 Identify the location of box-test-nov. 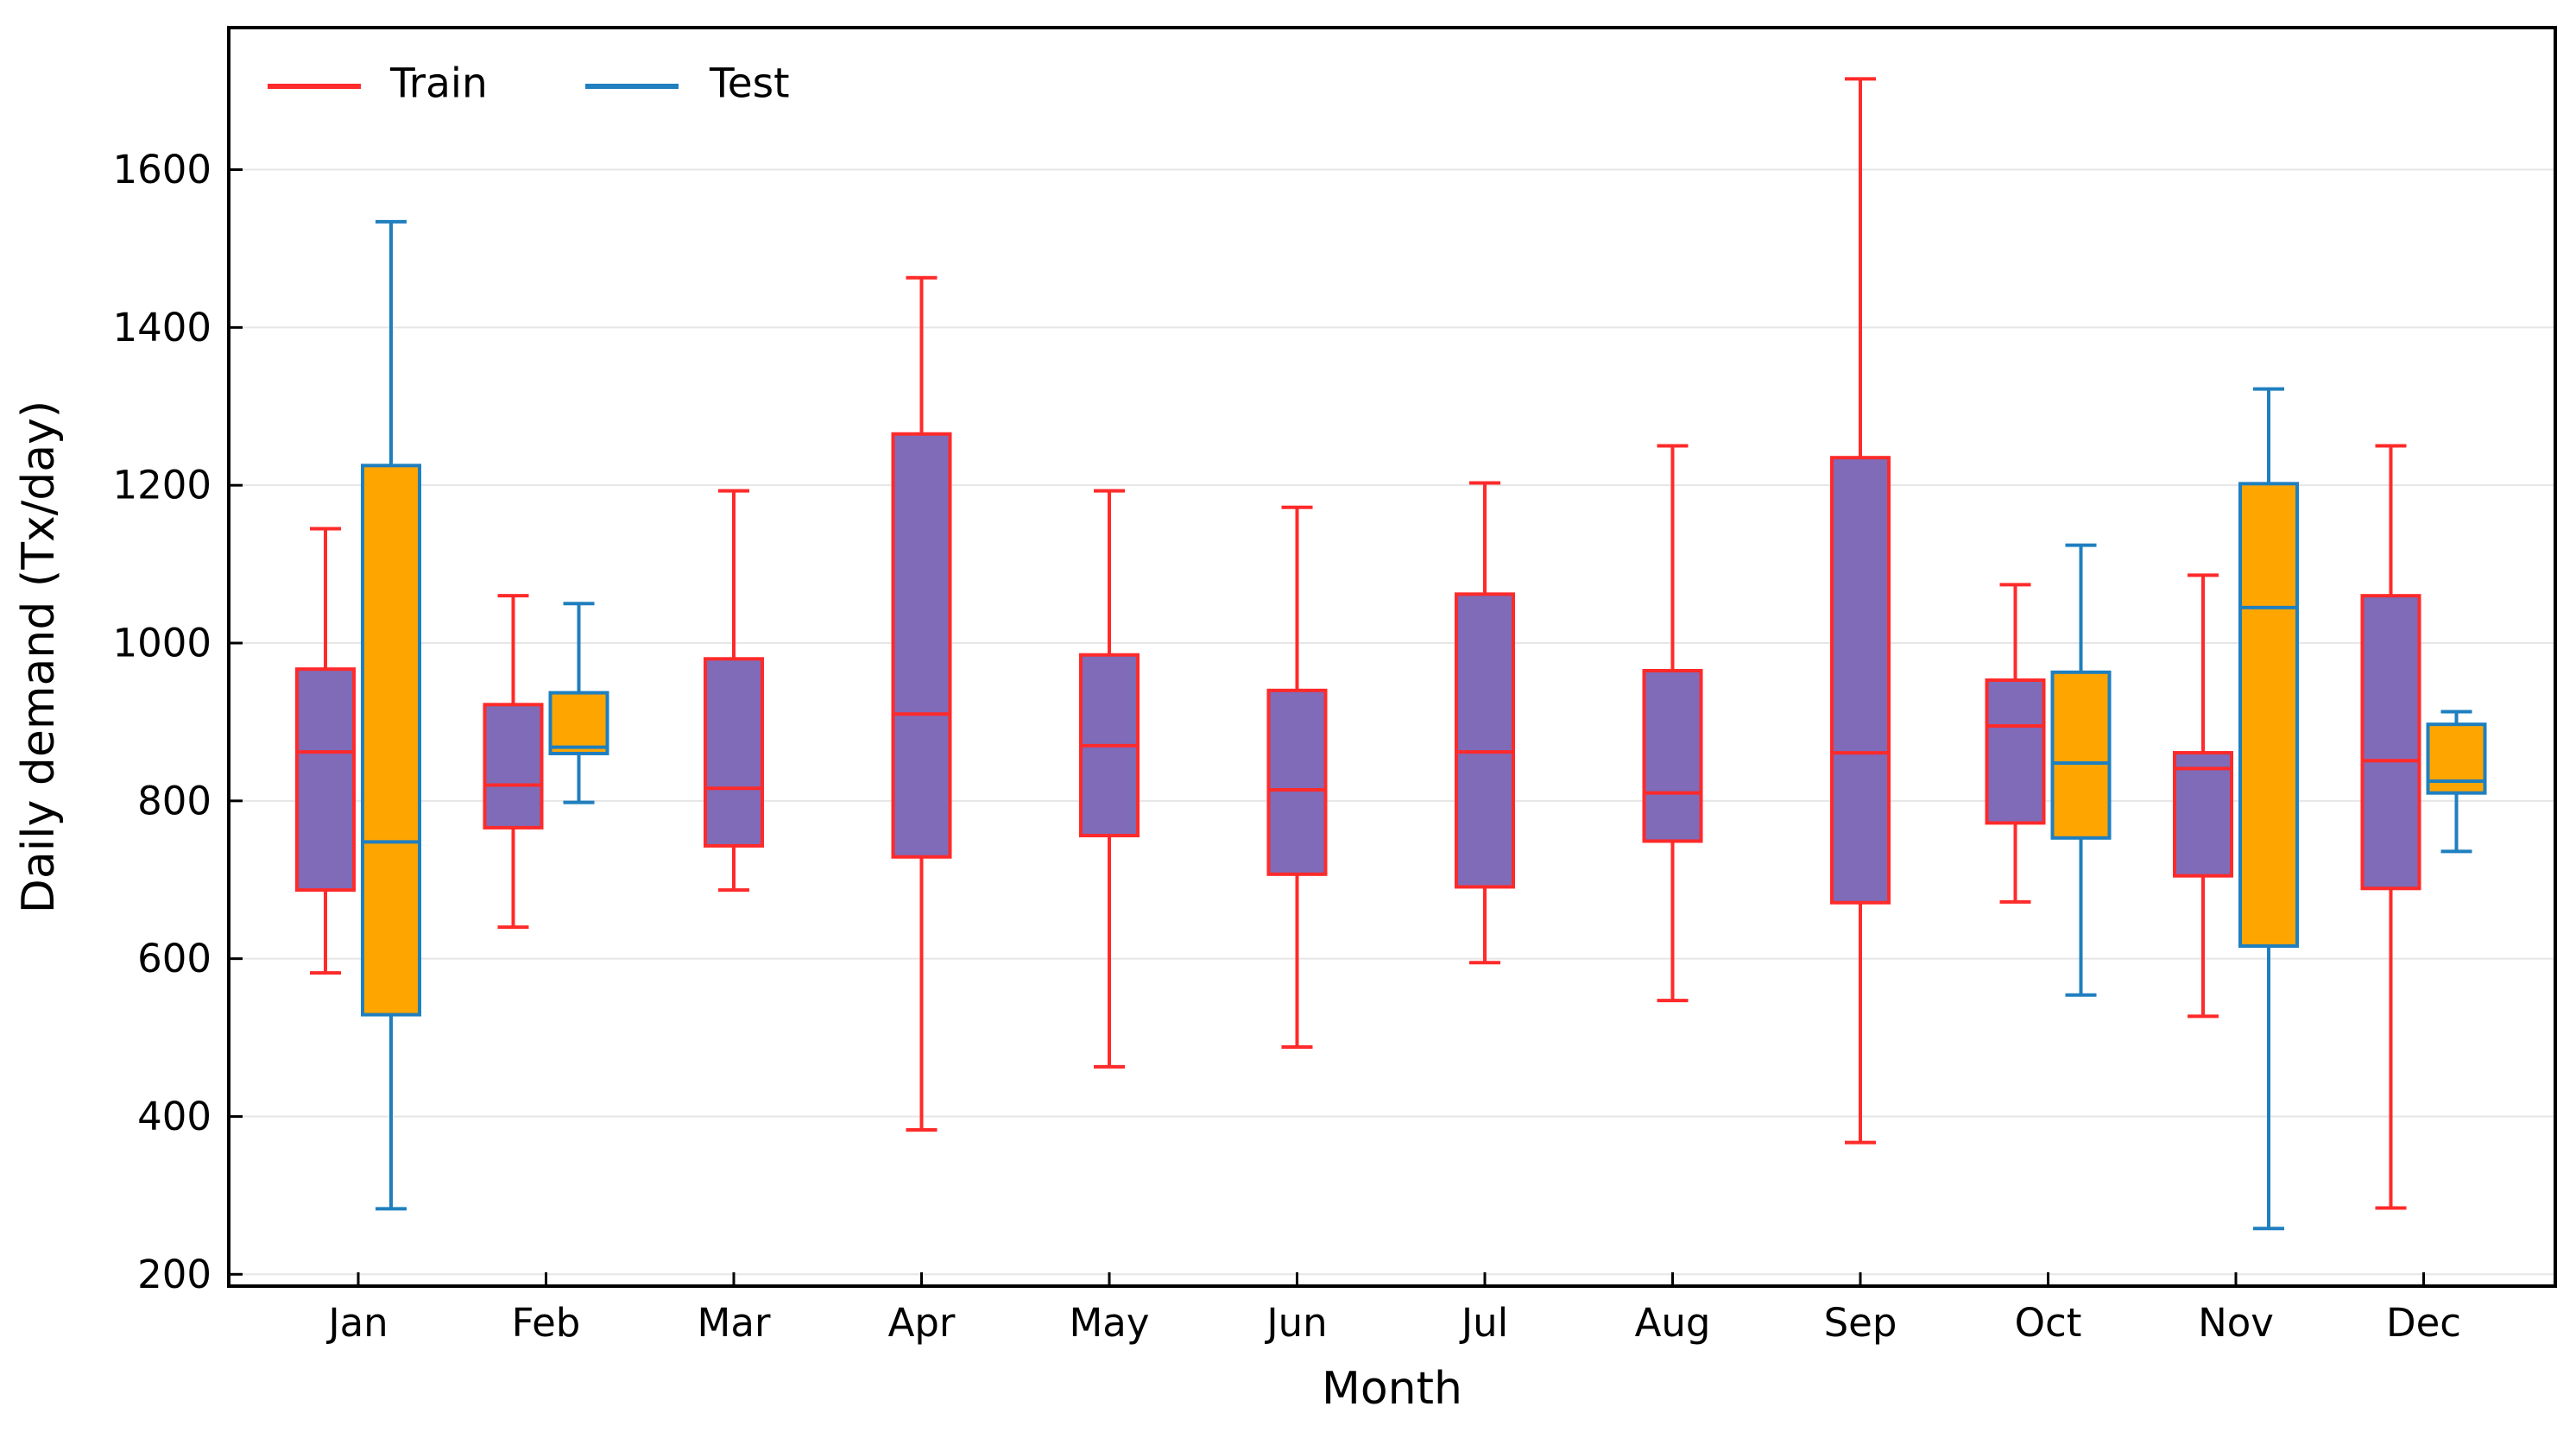
(2268, 809).